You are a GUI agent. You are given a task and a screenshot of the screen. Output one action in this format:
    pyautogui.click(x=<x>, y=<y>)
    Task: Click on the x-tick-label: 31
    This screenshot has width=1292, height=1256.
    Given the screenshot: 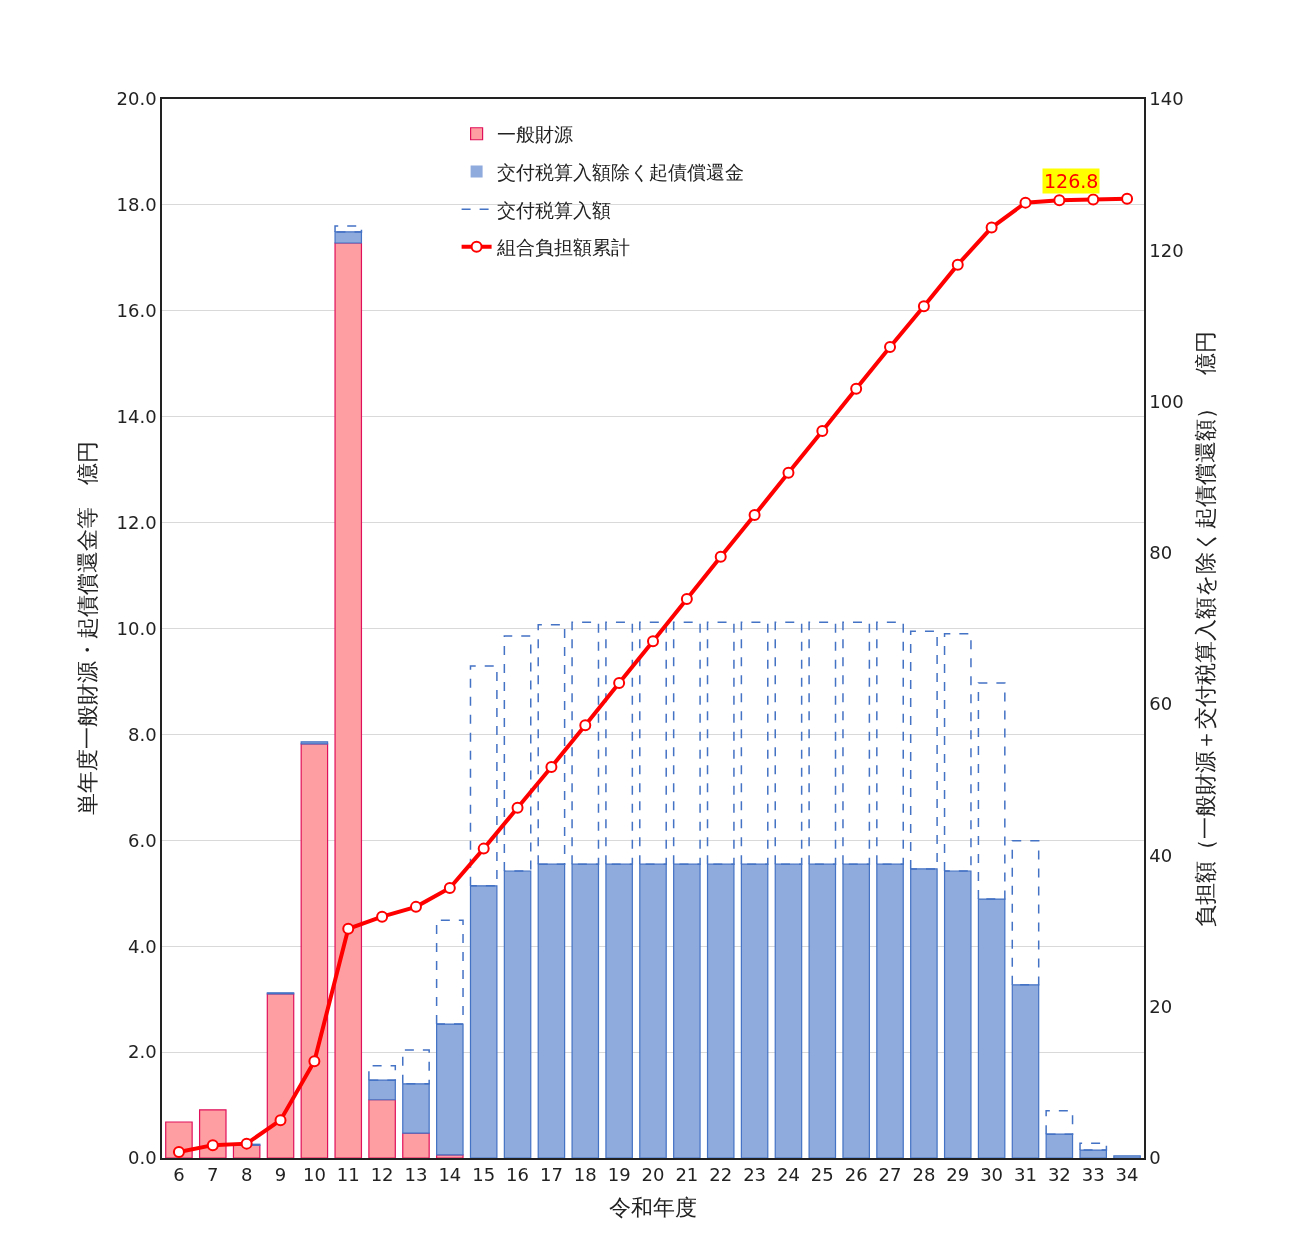 What is the action you would take?
    pyautogui.click(x=1025, y=1175)
    